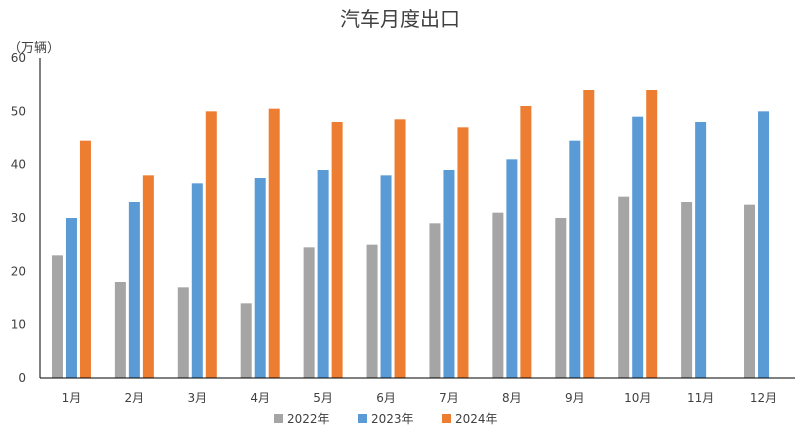  Describe the element at coordinates (22, 378) in the screenshot. I see `y-tick-label: 0` at that location.